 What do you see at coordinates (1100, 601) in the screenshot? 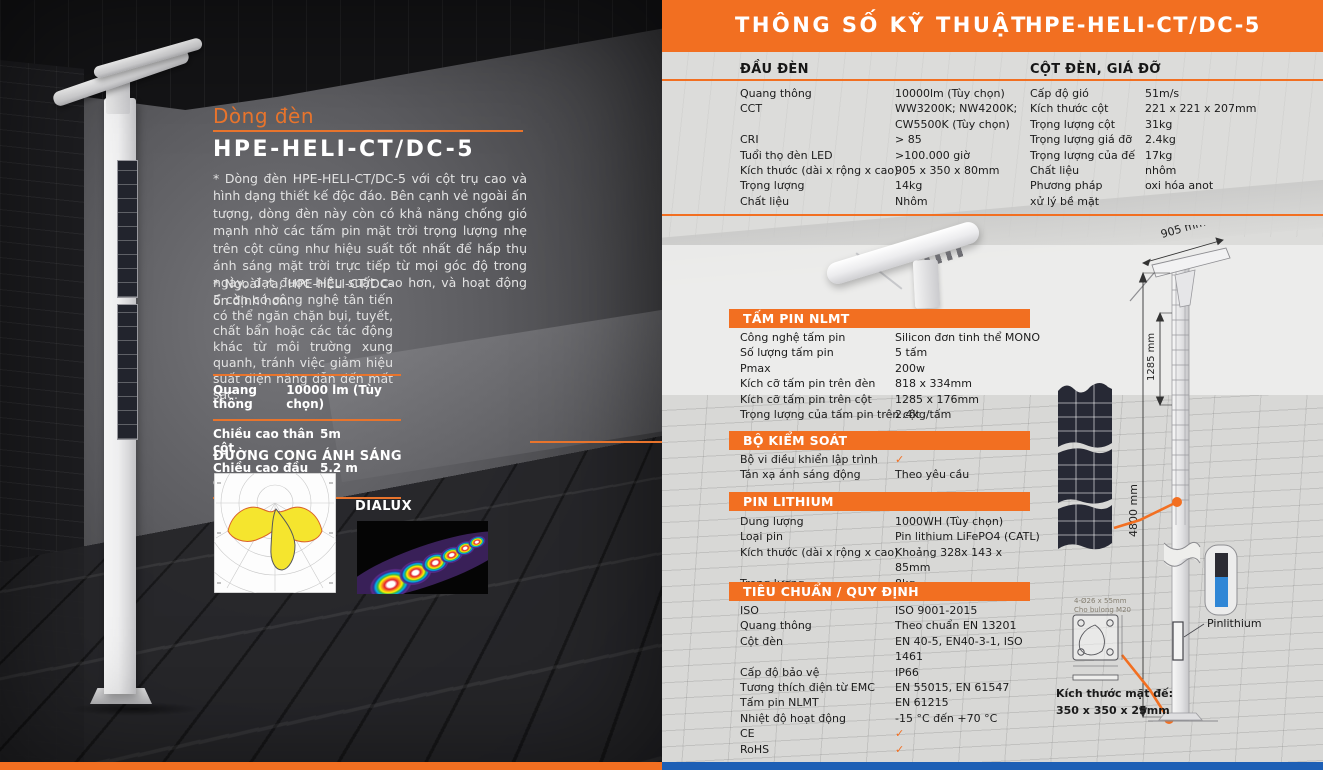
I see `bolt-note-line1: 4-Ø26 x 55mm` at bounding box center [1100, 601].